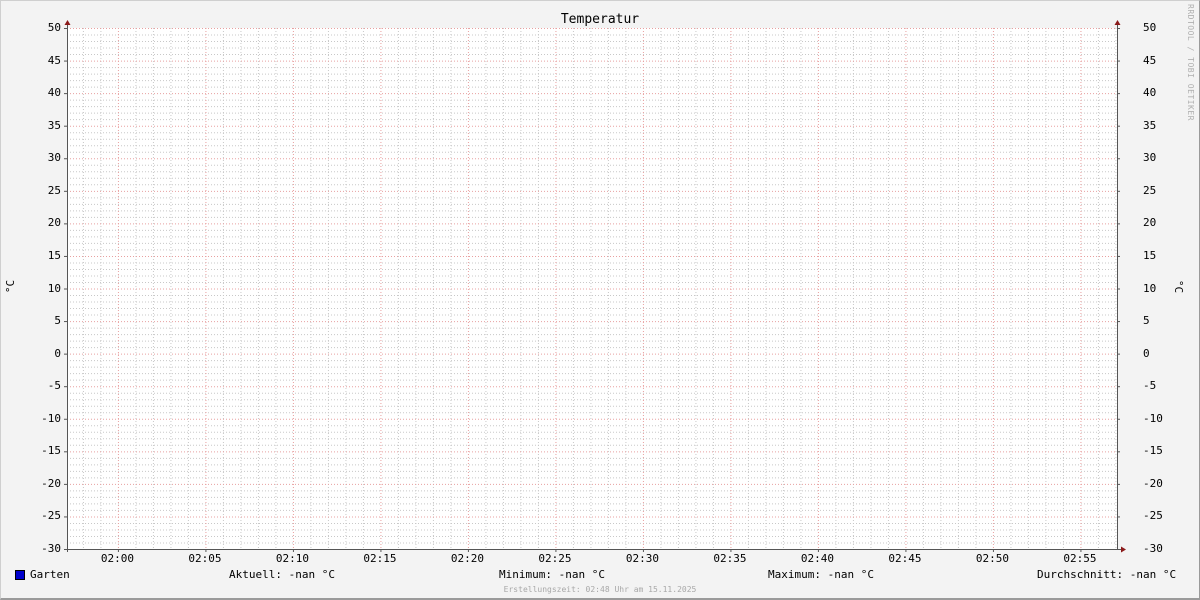 This screenshot has height=600, width=1200. Describe the element at coordinates (54, 27) in the screenshot. I see `y-tick-label-left: 50` at that location.